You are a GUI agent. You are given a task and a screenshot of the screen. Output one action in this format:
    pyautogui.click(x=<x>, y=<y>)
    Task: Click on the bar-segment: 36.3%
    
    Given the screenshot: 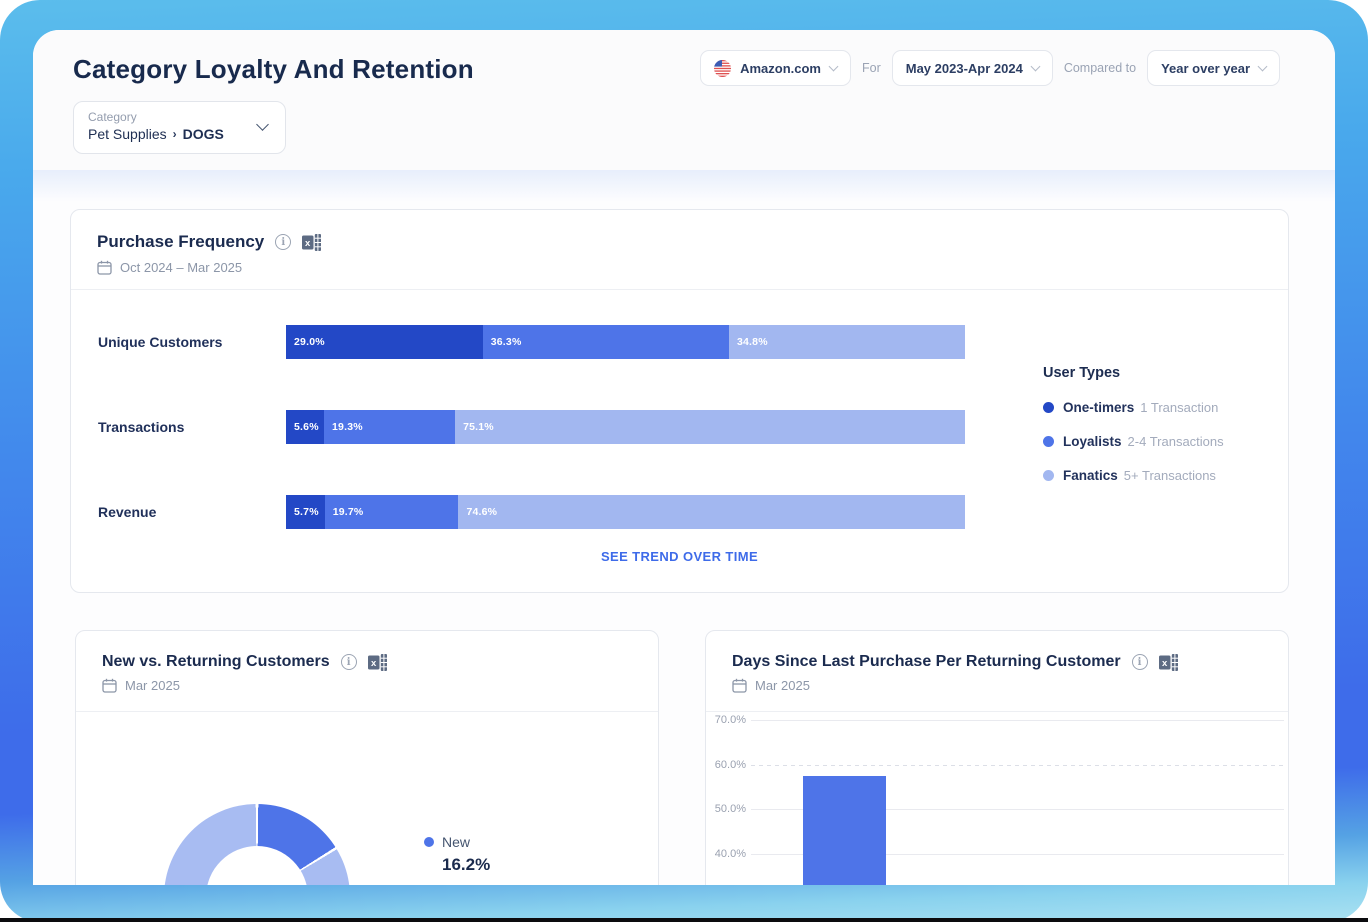 What is the action you would take?
    pyautogui.click(x=605, y=342)
    